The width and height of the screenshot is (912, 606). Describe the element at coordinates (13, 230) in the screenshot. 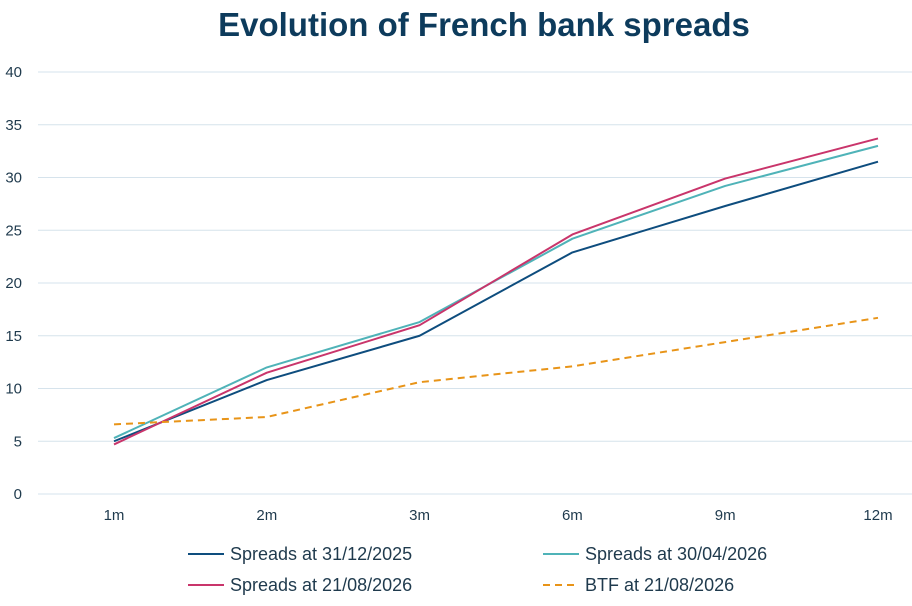

I see `y-tick-label: 25` at that location.